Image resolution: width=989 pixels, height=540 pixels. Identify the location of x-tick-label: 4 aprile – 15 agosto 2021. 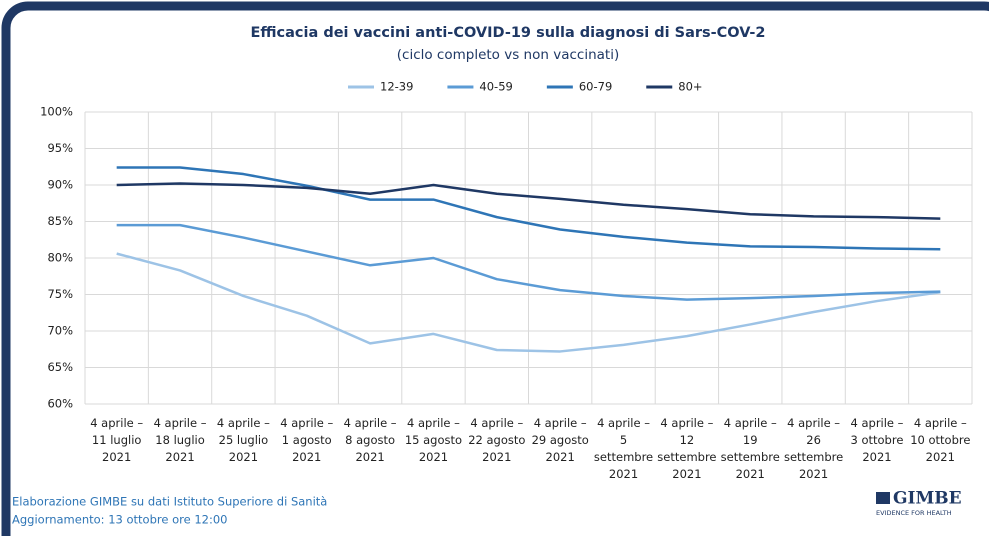
(433, 440).